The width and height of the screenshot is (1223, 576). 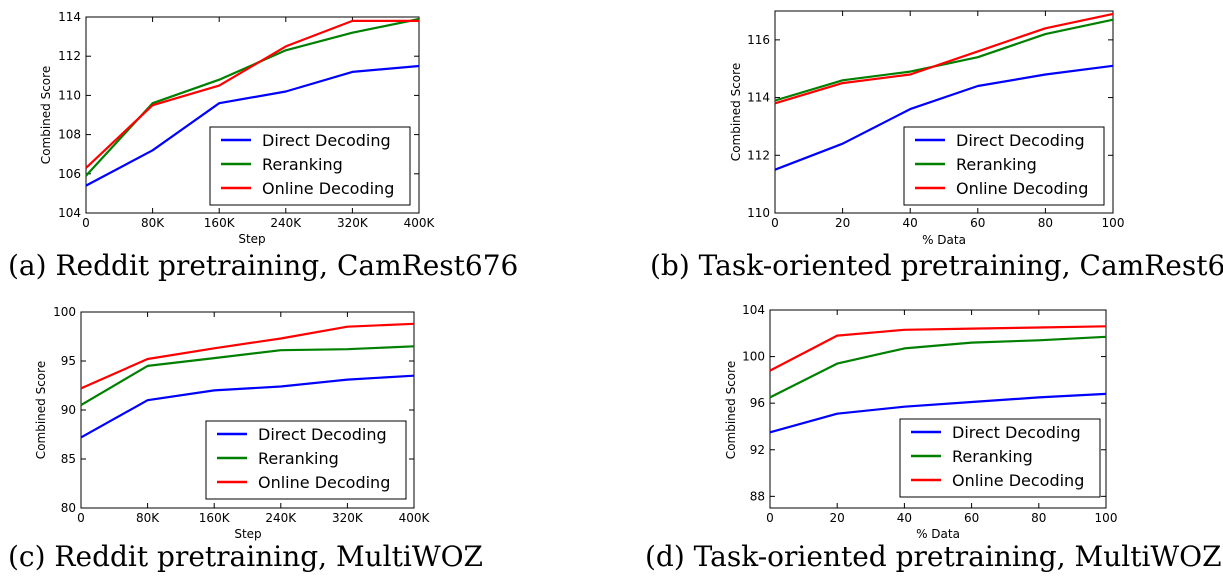 What do you see at coordinates (68, 459) in the screenshot?
I see `y-tick-label: 85` at bounding box center [68, 459].